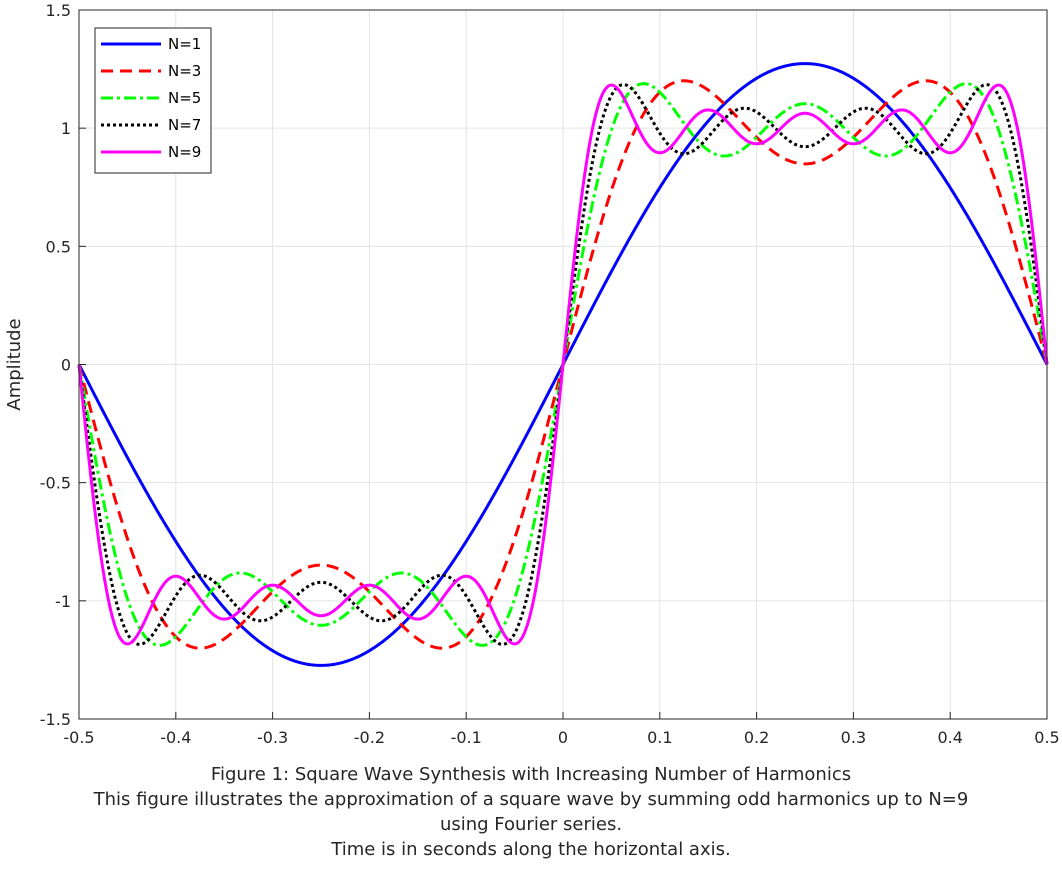 The width and height of the screenshot is (1062, 880). Describe the element at coordinates (58, 246) in the screenshot. I see `y-tick-label: 0.5` at that location.